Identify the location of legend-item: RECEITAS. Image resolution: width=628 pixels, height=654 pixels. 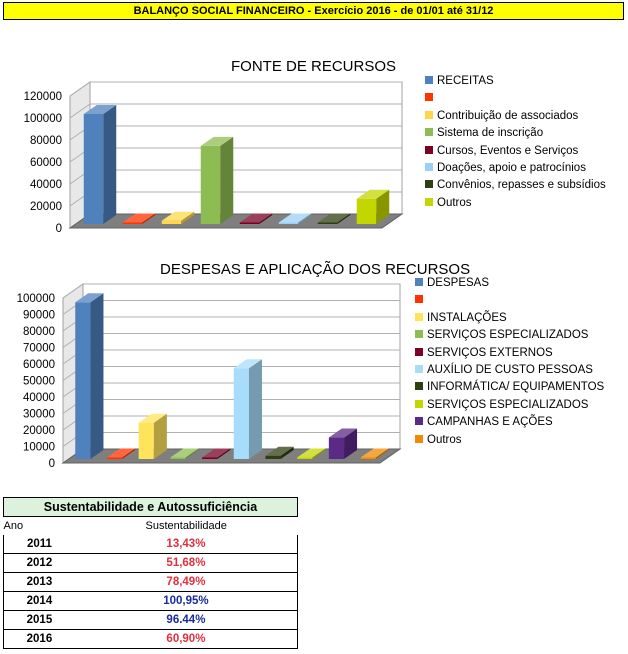
(459, 81).